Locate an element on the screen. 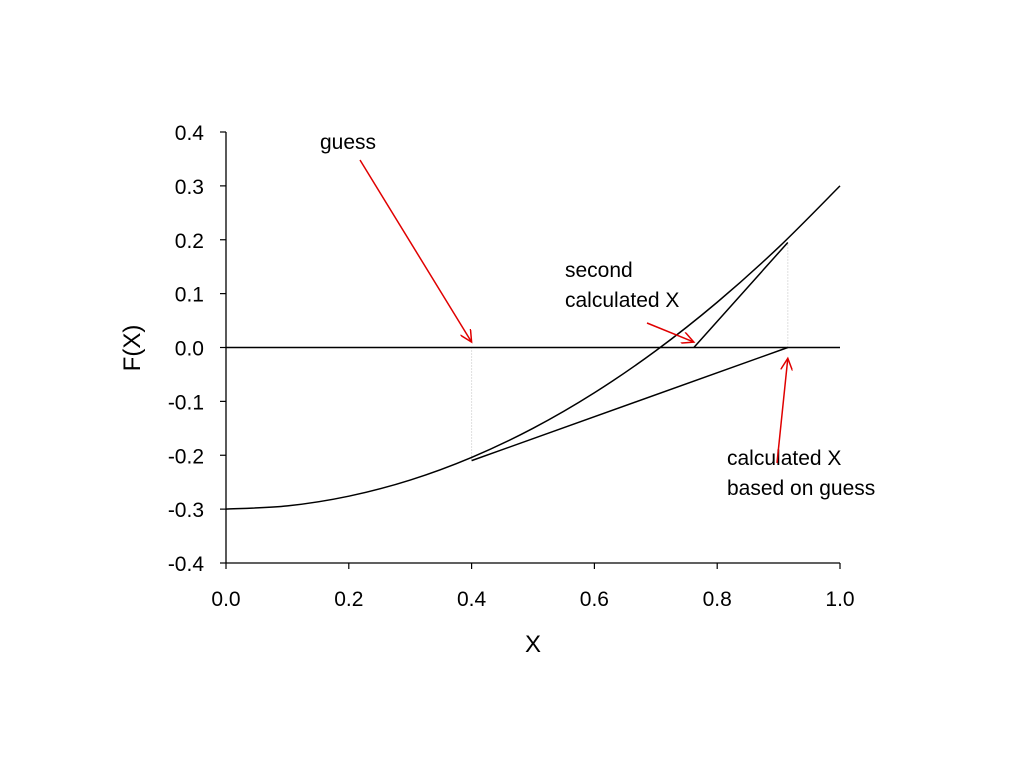 The height and width of the screenshot is (768, 1024). reference-lines is located at coordinates (630, 351).